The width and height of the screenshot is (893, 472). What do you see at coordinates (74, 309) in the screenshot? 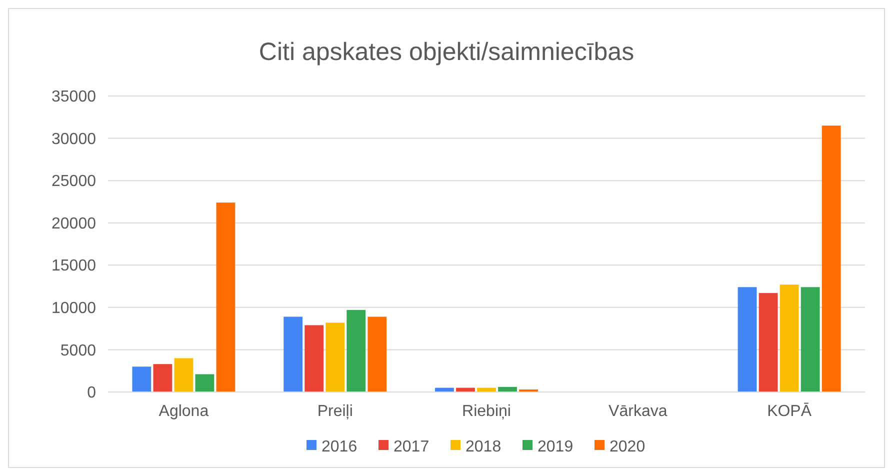
I see `y-tick-label: 10000` at bounding box center [74, 309].